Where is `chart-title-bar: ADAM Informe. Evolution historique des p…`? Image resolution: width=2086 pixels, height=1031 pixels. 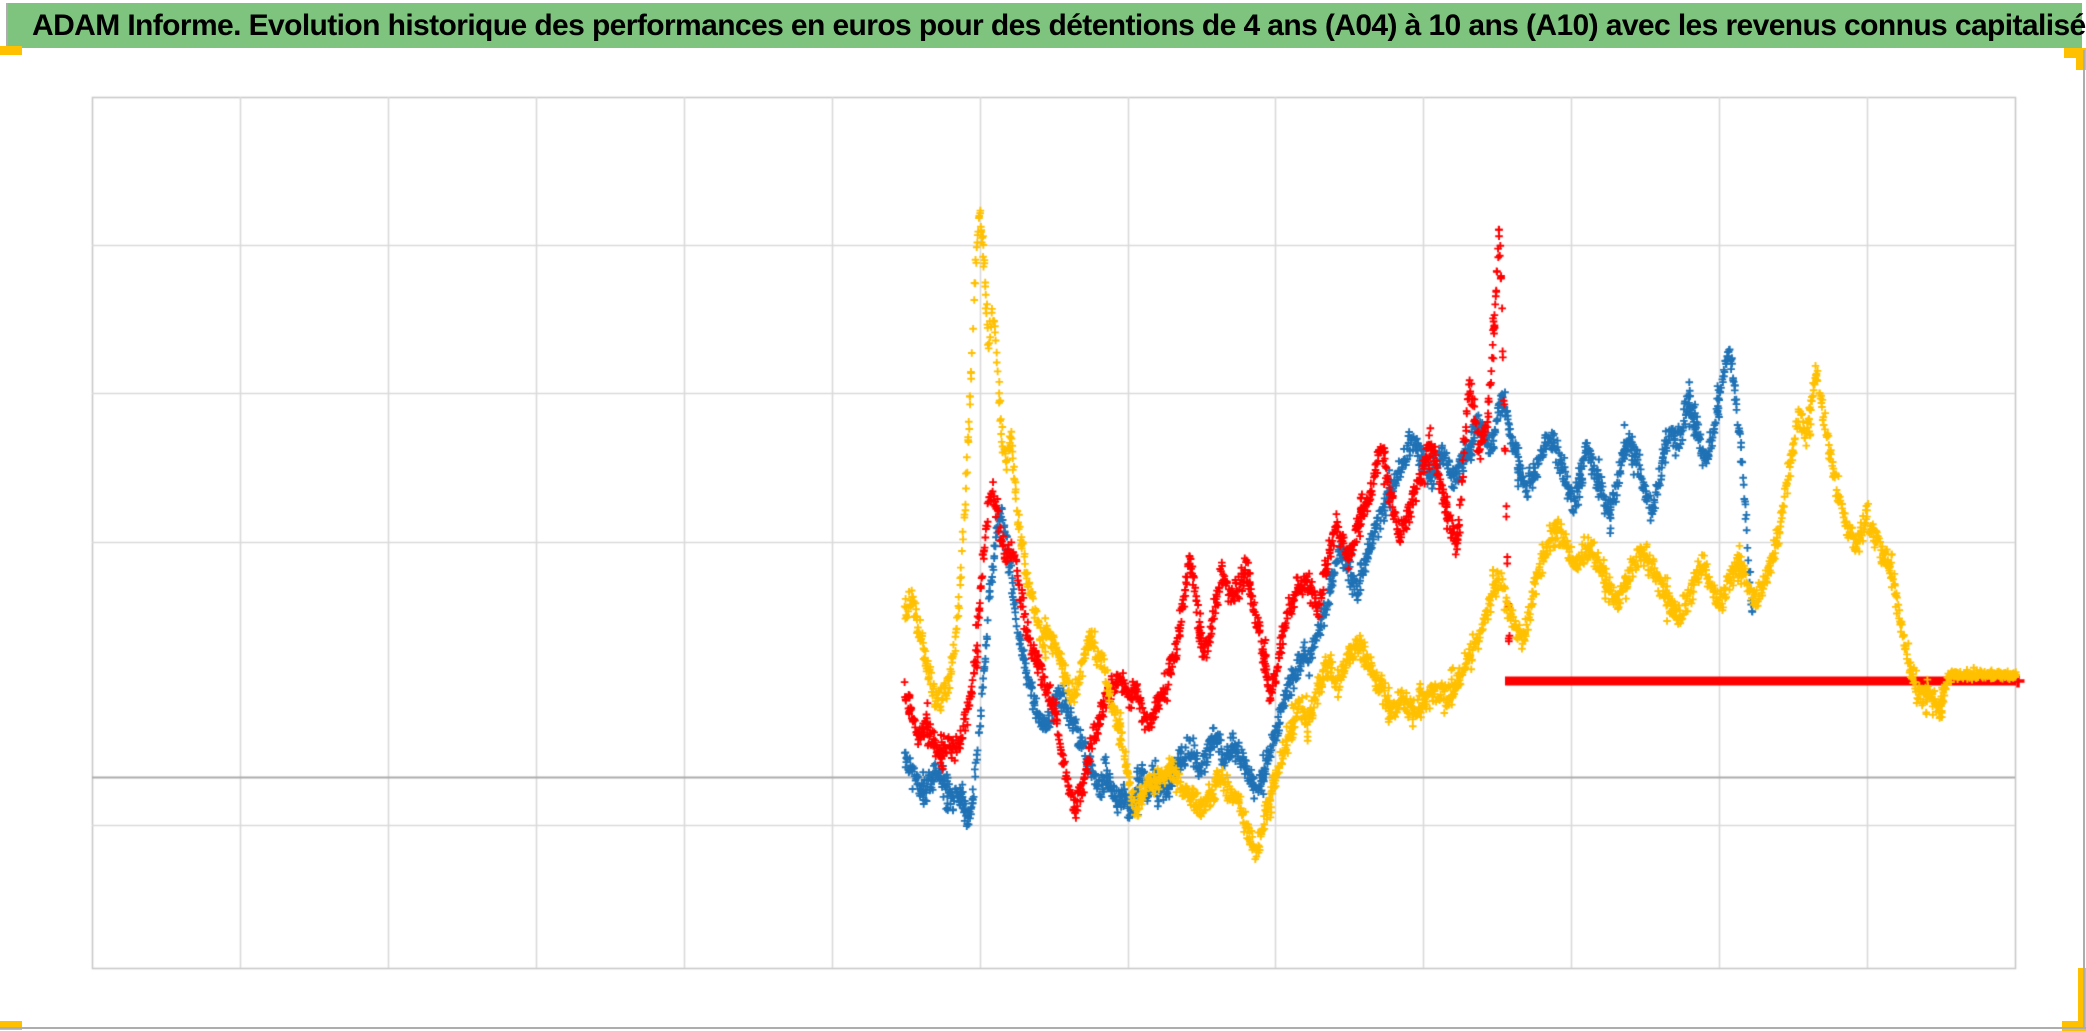
chart-title-bar: ADAM Informe. Evolution historique des p… is located at coordinates (1046, 25).